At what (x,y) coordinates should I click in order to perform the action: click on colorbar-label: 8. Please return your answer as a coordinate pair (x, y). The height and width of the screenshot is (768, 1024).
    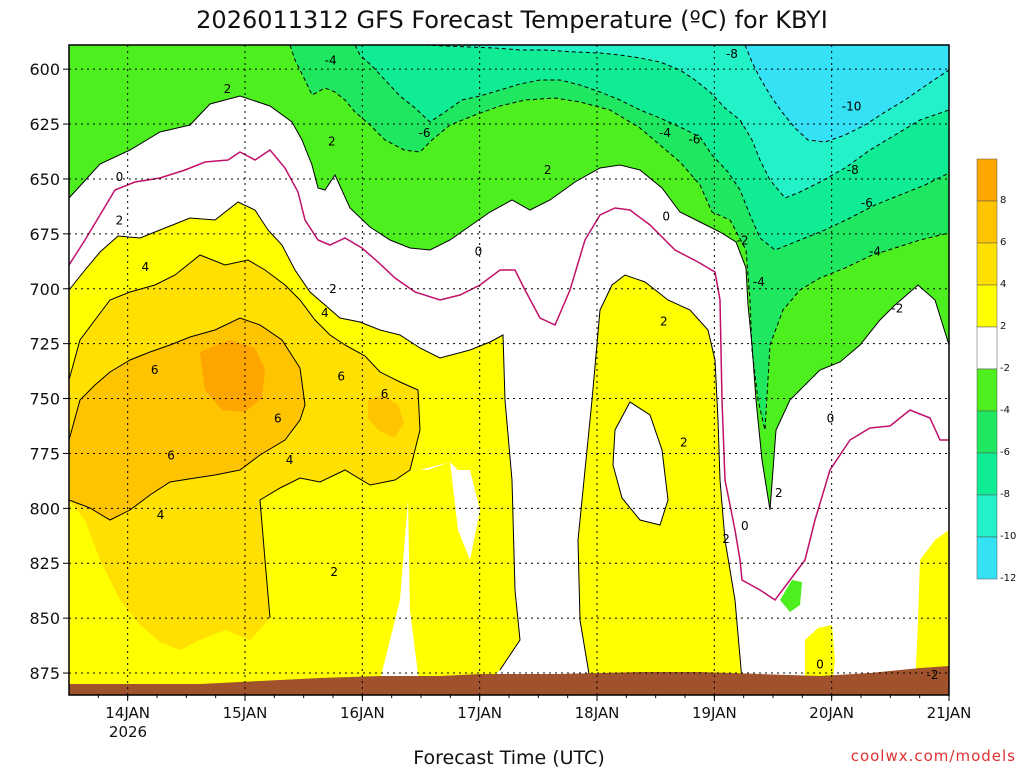
    Looking at the image, I should click on (1003, 200).